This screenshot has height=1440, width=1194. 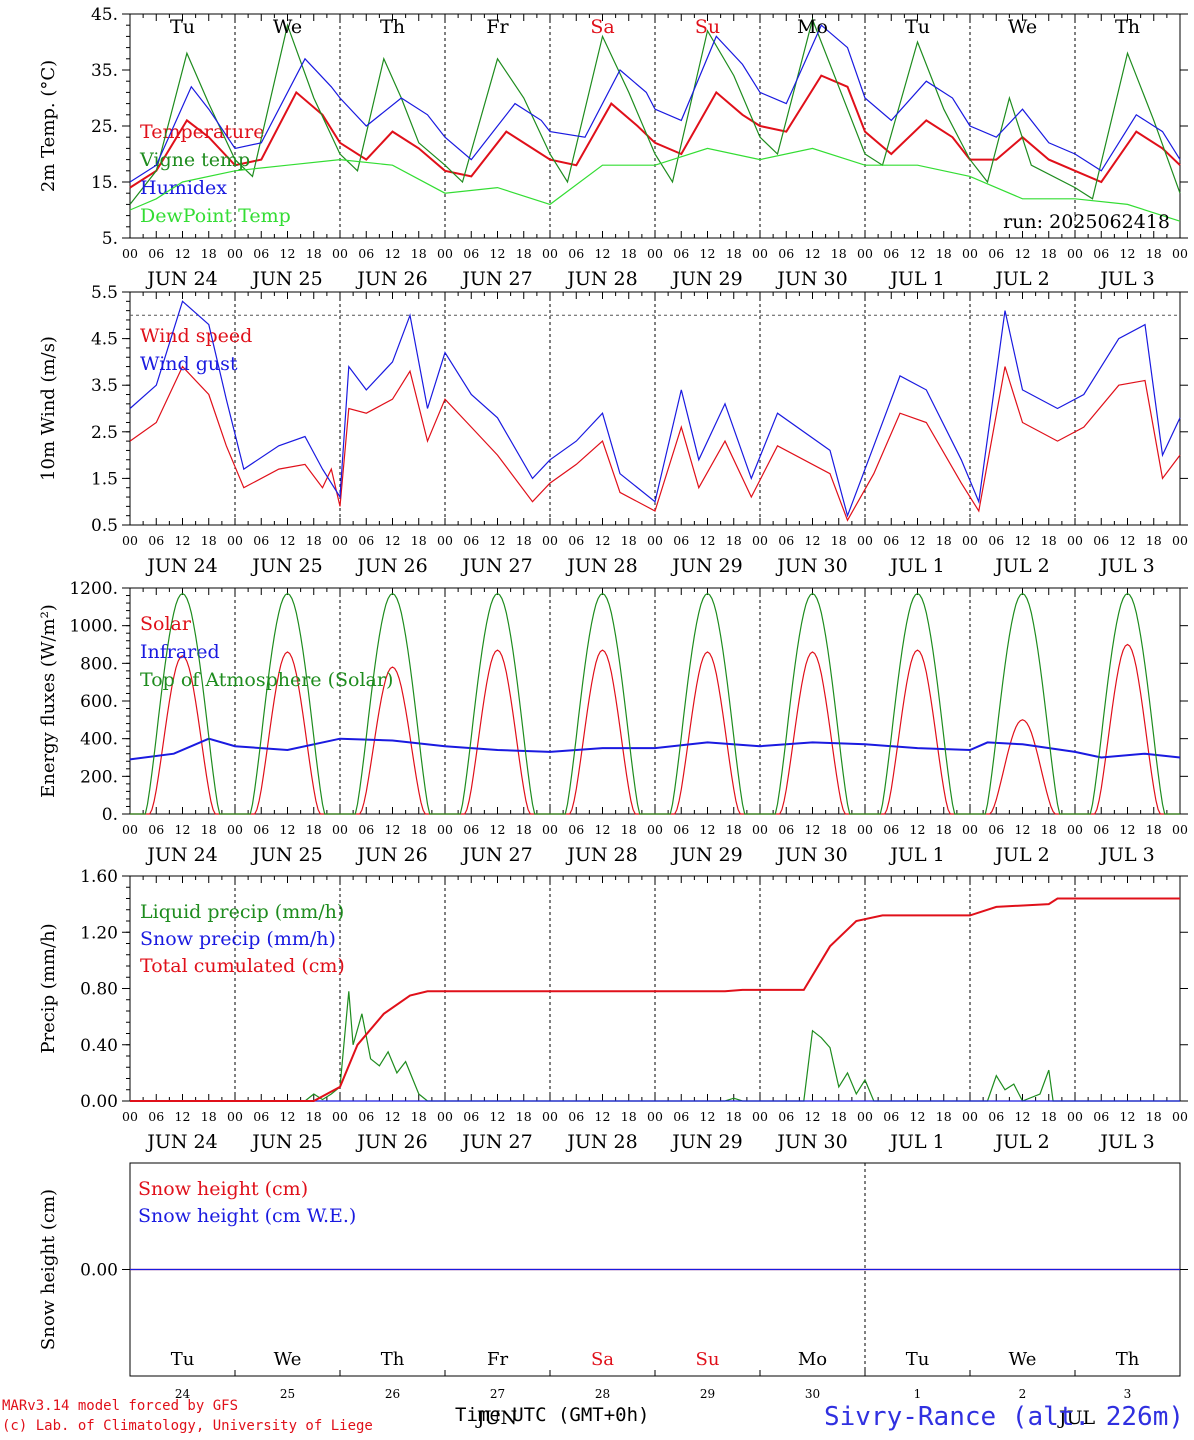 I want to click on panel-3-hour-label: 06, so click(x=366, y=829).